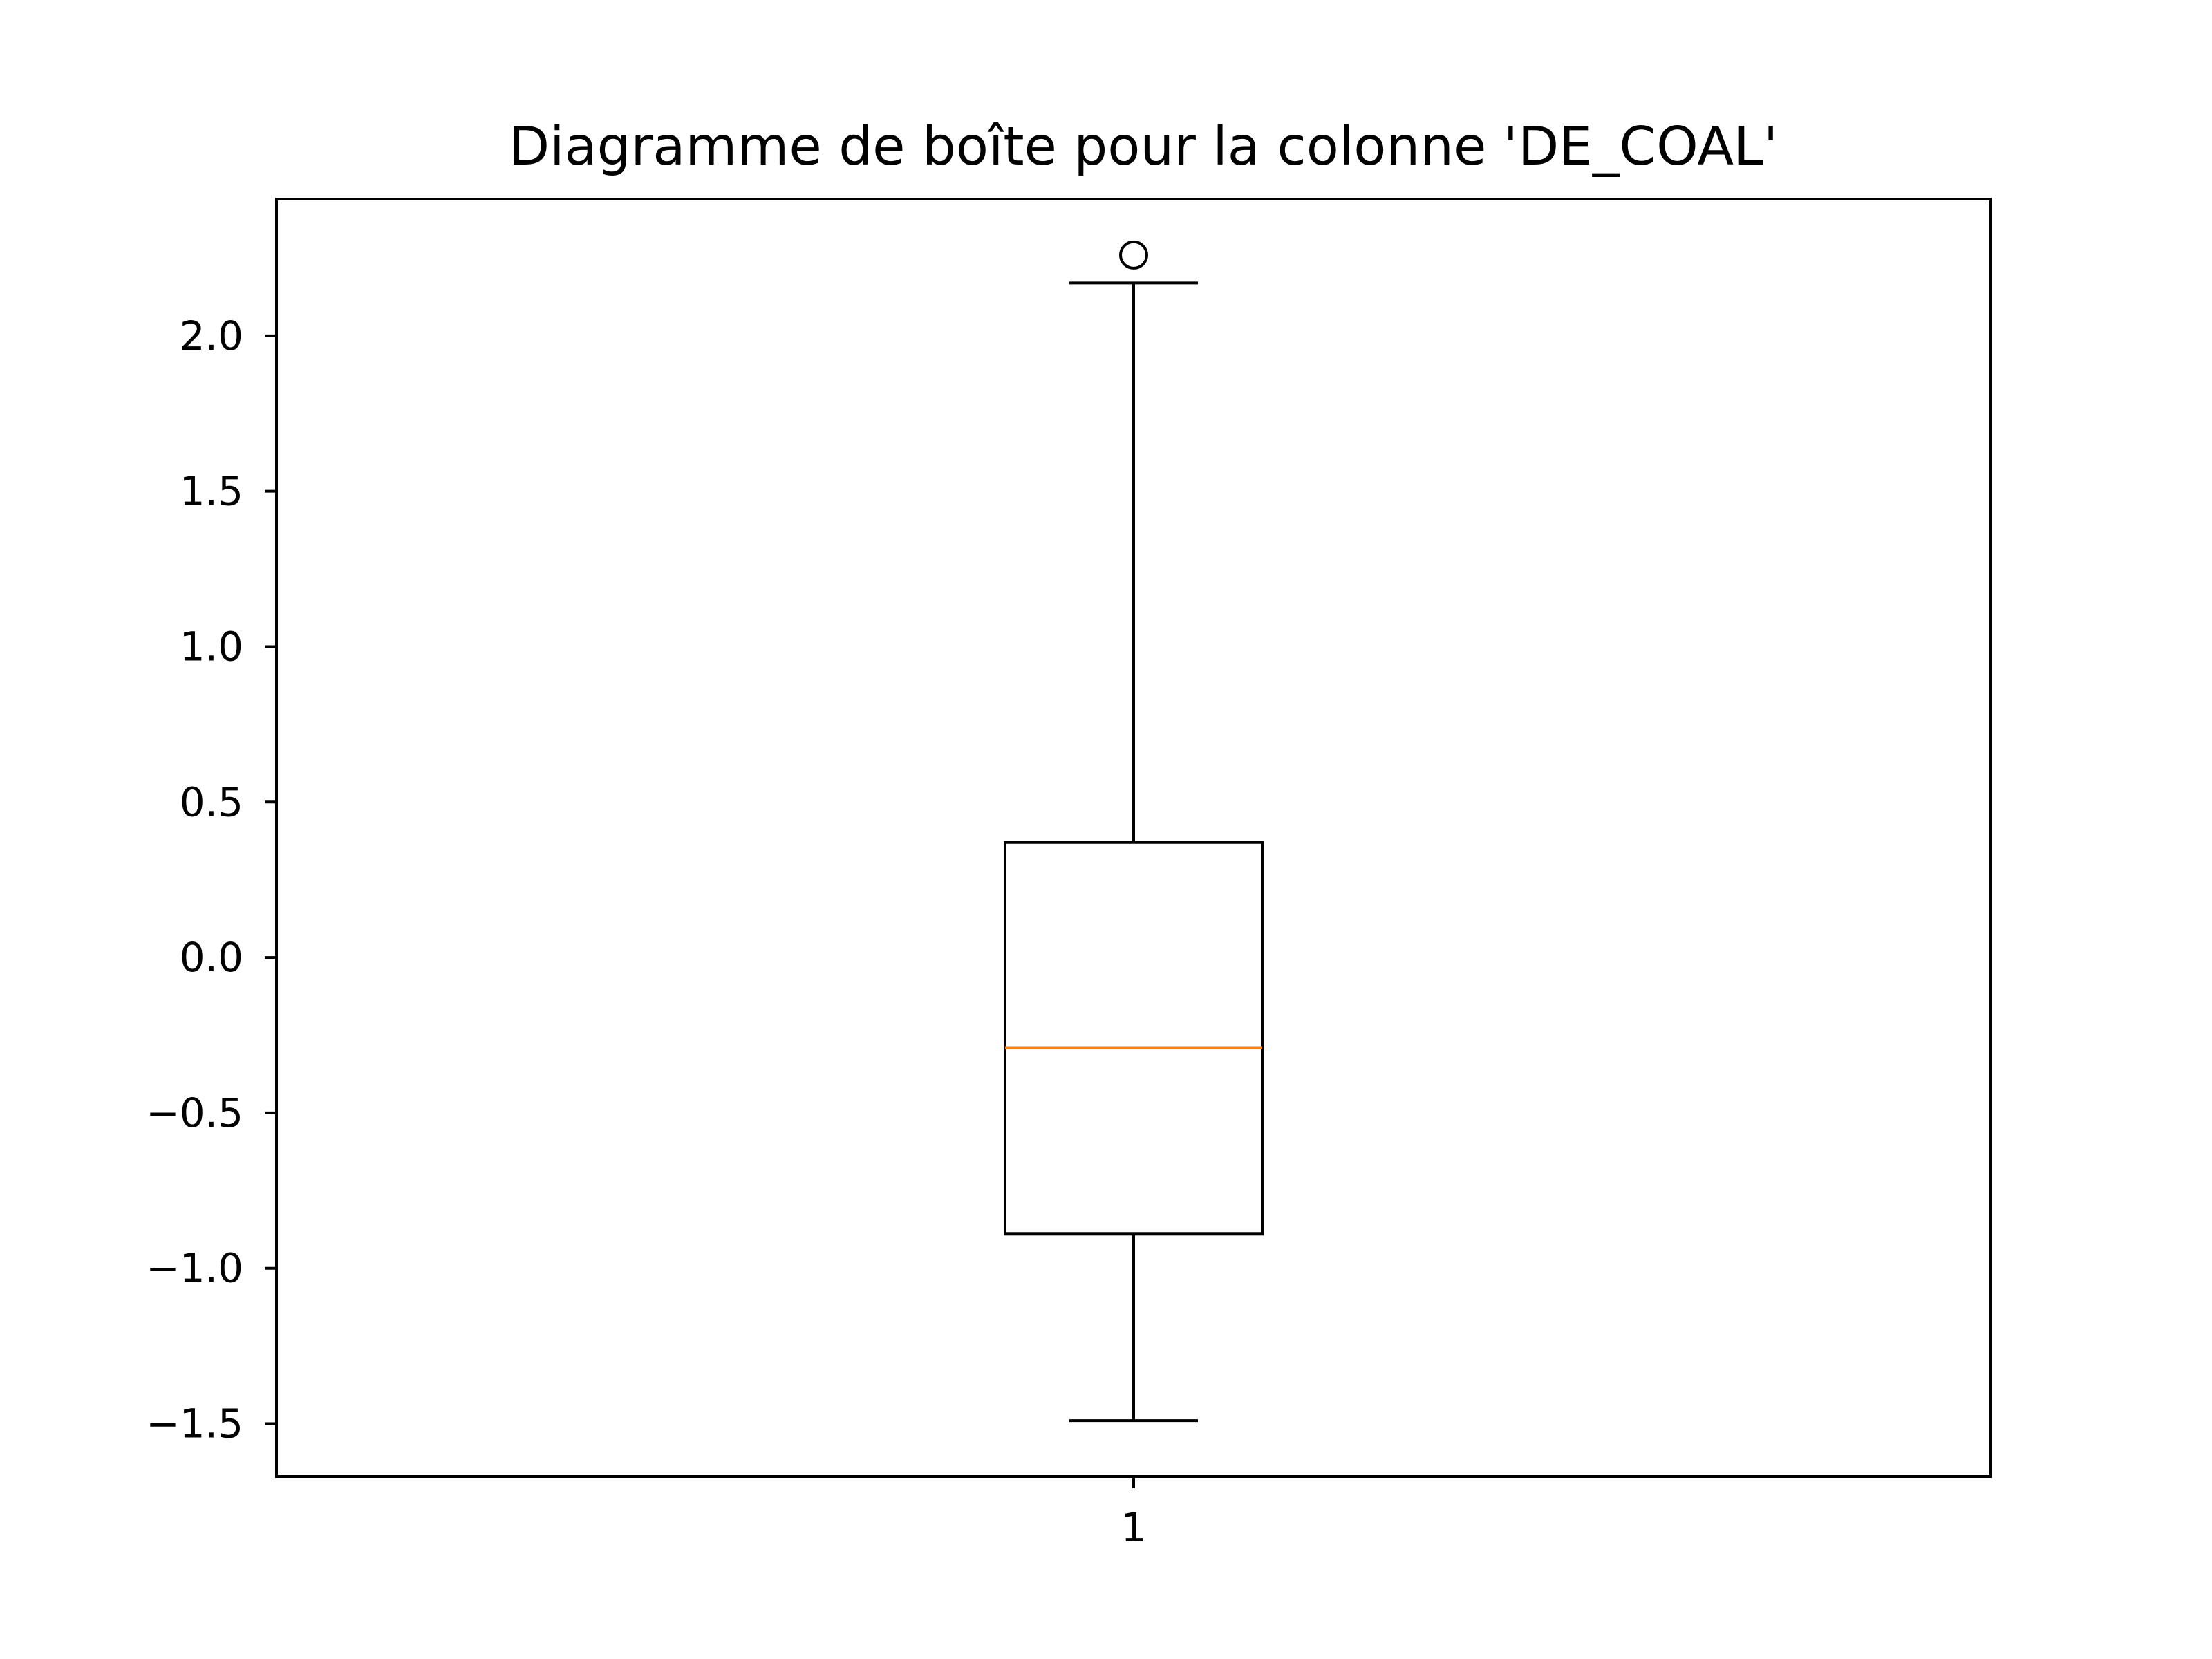 The width and height of the screenshot is (2212, 1659). I want to click on y-axis: −1.5 −1.0 −0.5 0.0 0.5 1.0 1.5 2.0, so click(211, 880).